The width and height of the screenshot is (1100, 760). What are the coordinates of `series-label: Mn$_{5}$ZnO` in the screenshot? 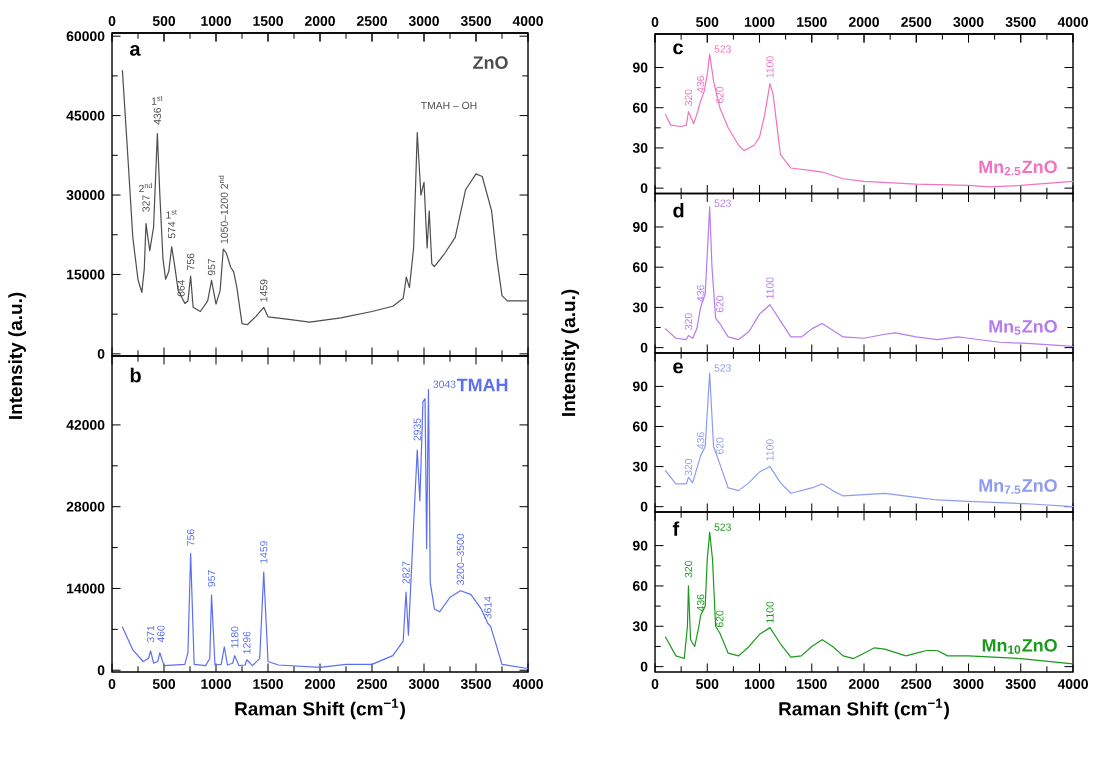 It's located at (1023, 327).